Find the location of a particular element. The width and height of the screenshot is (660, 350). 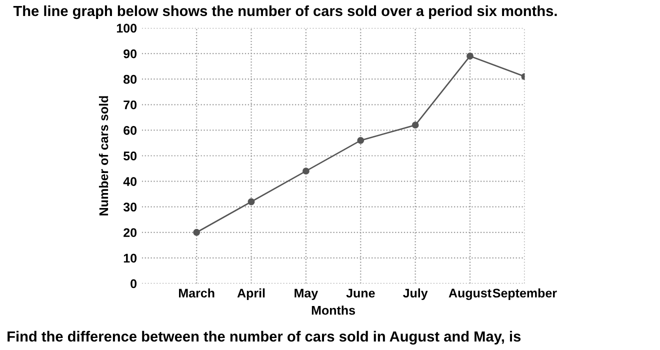

x-tick-label: April is located at coordinates (251, 294).